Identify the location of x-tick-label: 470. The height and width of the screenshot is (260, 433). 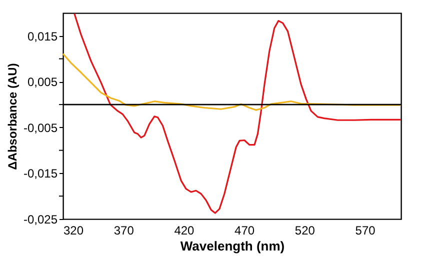
(244, 231).